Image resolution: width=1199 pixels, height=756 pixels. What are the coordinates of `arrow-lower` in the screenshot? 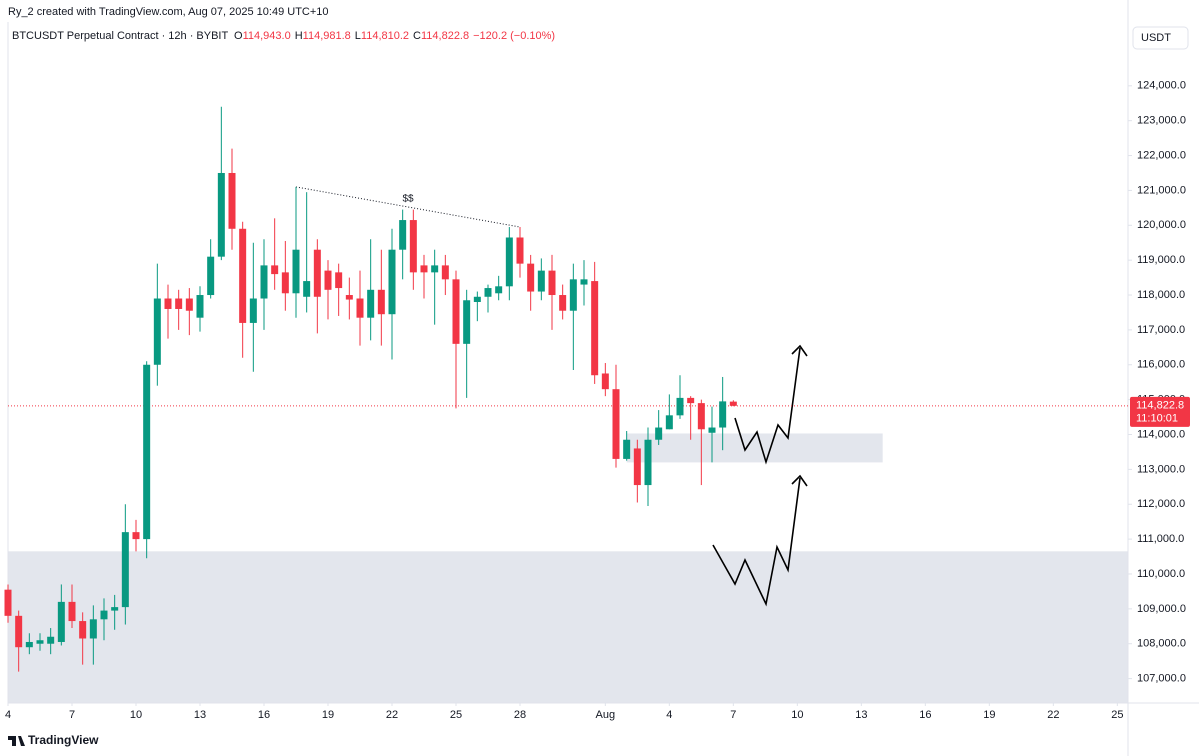 It's located at (756, 542).